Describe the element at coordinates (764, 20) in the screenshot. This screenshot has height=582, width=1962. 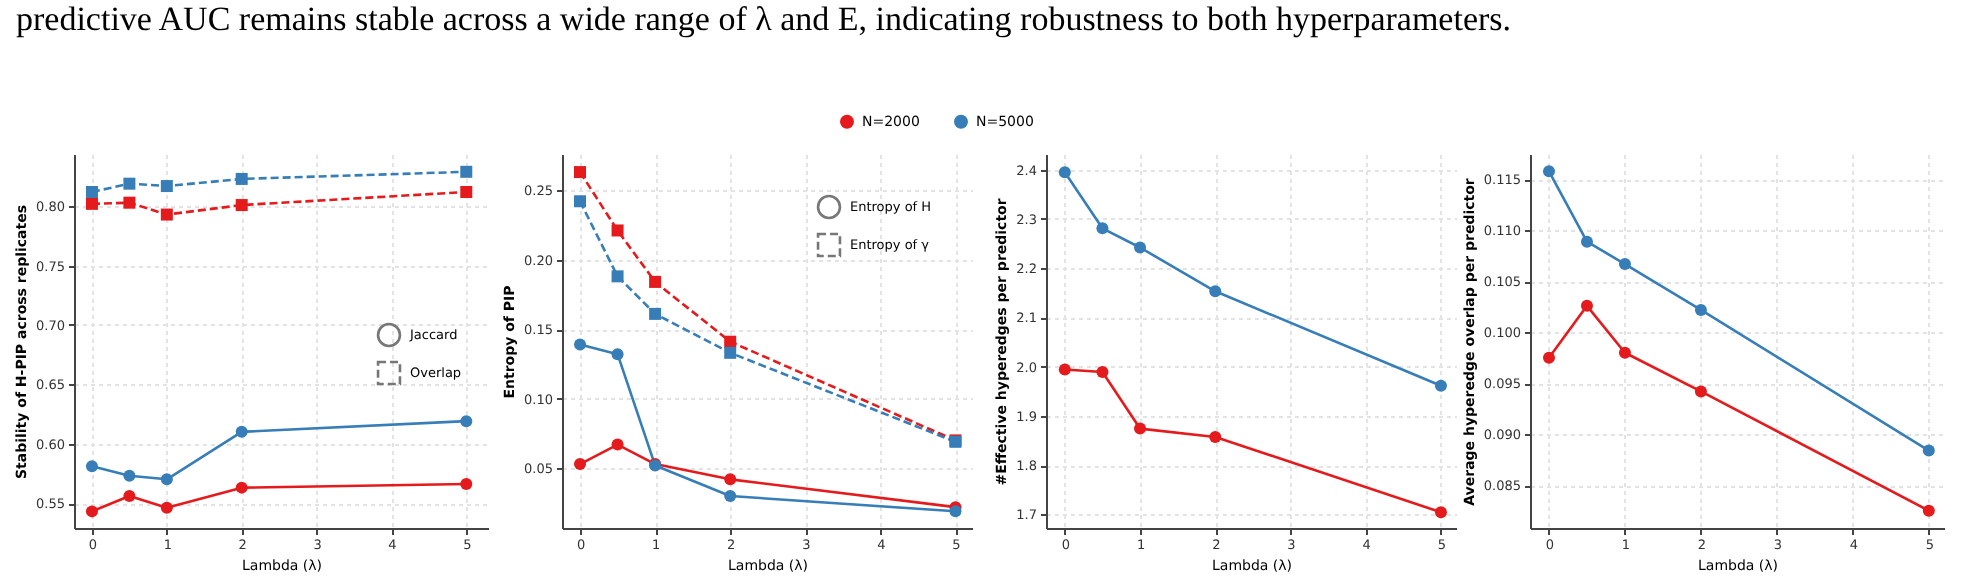
I see `text: predictive AUC remains stable across a wide range of λ and E, indicating robustness to both hyperparameters.` at that location.